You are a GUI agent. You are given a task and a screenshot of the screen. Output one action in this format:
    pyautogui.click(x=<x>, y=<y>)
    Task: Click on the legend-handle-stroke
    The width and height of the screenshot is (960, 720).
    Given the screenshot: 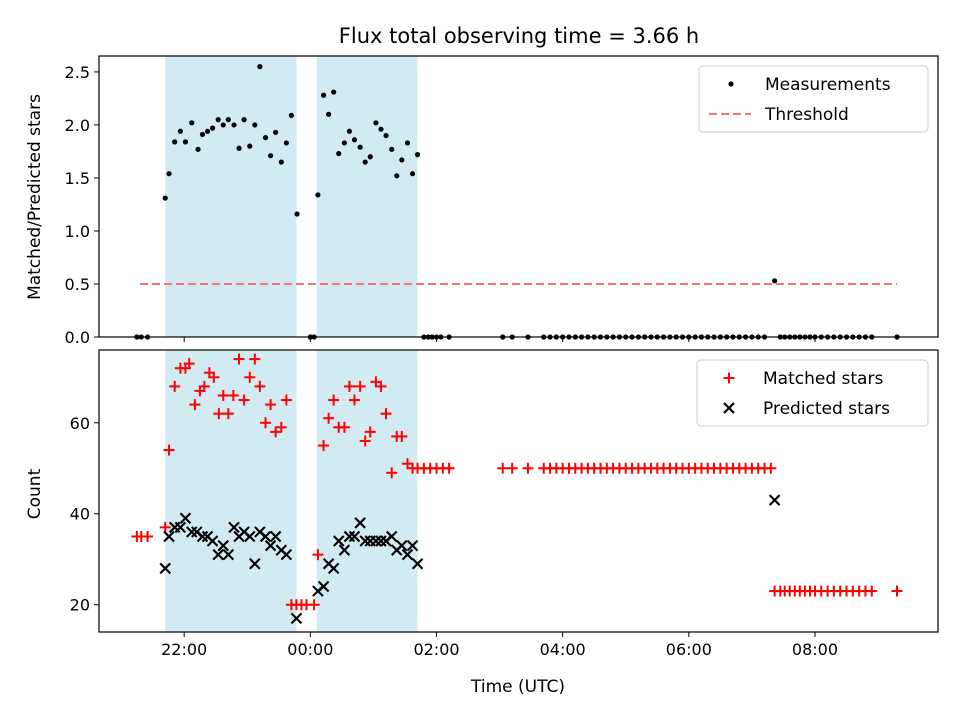 What is the action you would take?
    pyautogui.click(x=729, y=408)
    